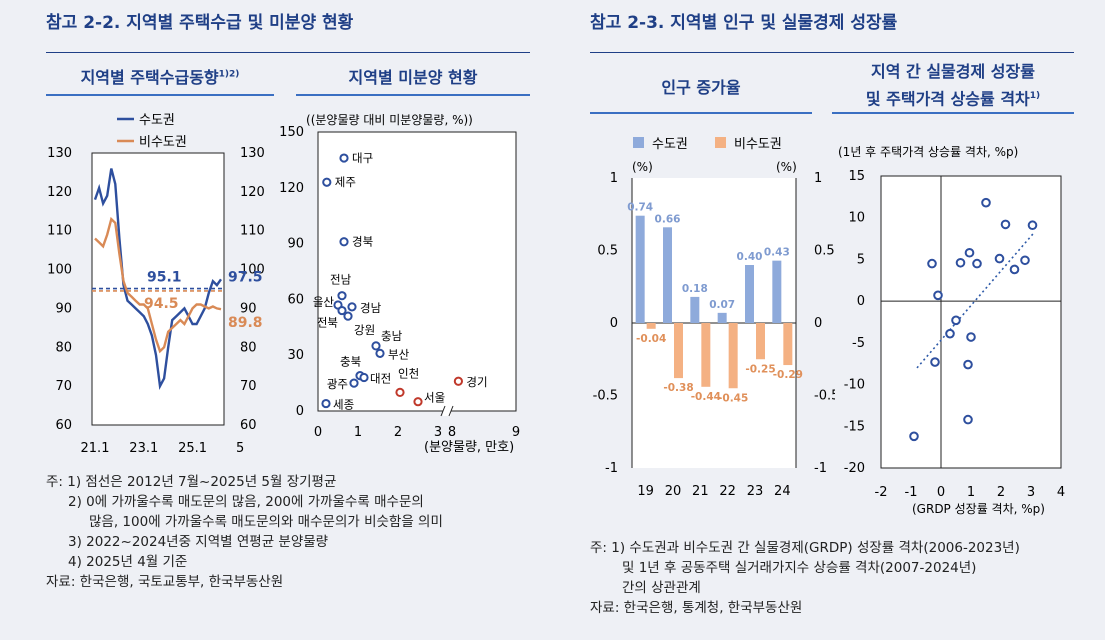 The height and width of the screenshot is (640, 1105). I want to click on gap-chart-title-rule, so click(953, 113).